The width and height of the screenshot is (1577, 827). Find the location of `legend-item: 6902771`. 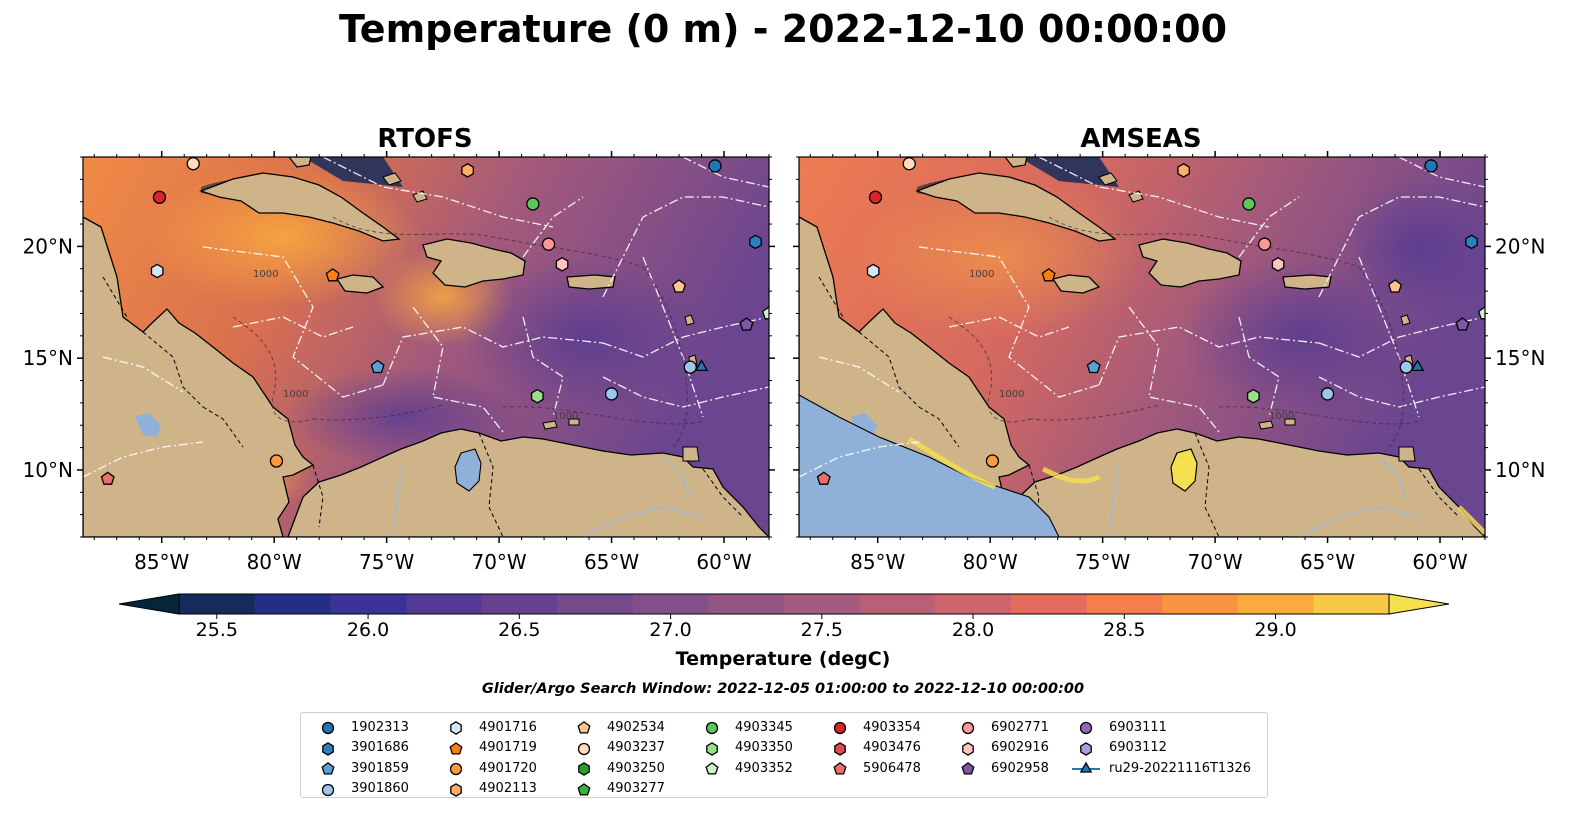

legend-item: 6902771 is located at coordinates (1001, 727).